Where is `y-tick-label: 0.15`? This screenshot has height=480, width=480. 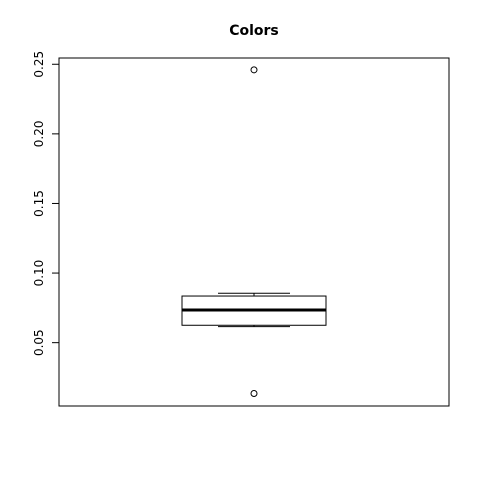 y-tick-label: 0.15 is located at coordinates (39, 203).